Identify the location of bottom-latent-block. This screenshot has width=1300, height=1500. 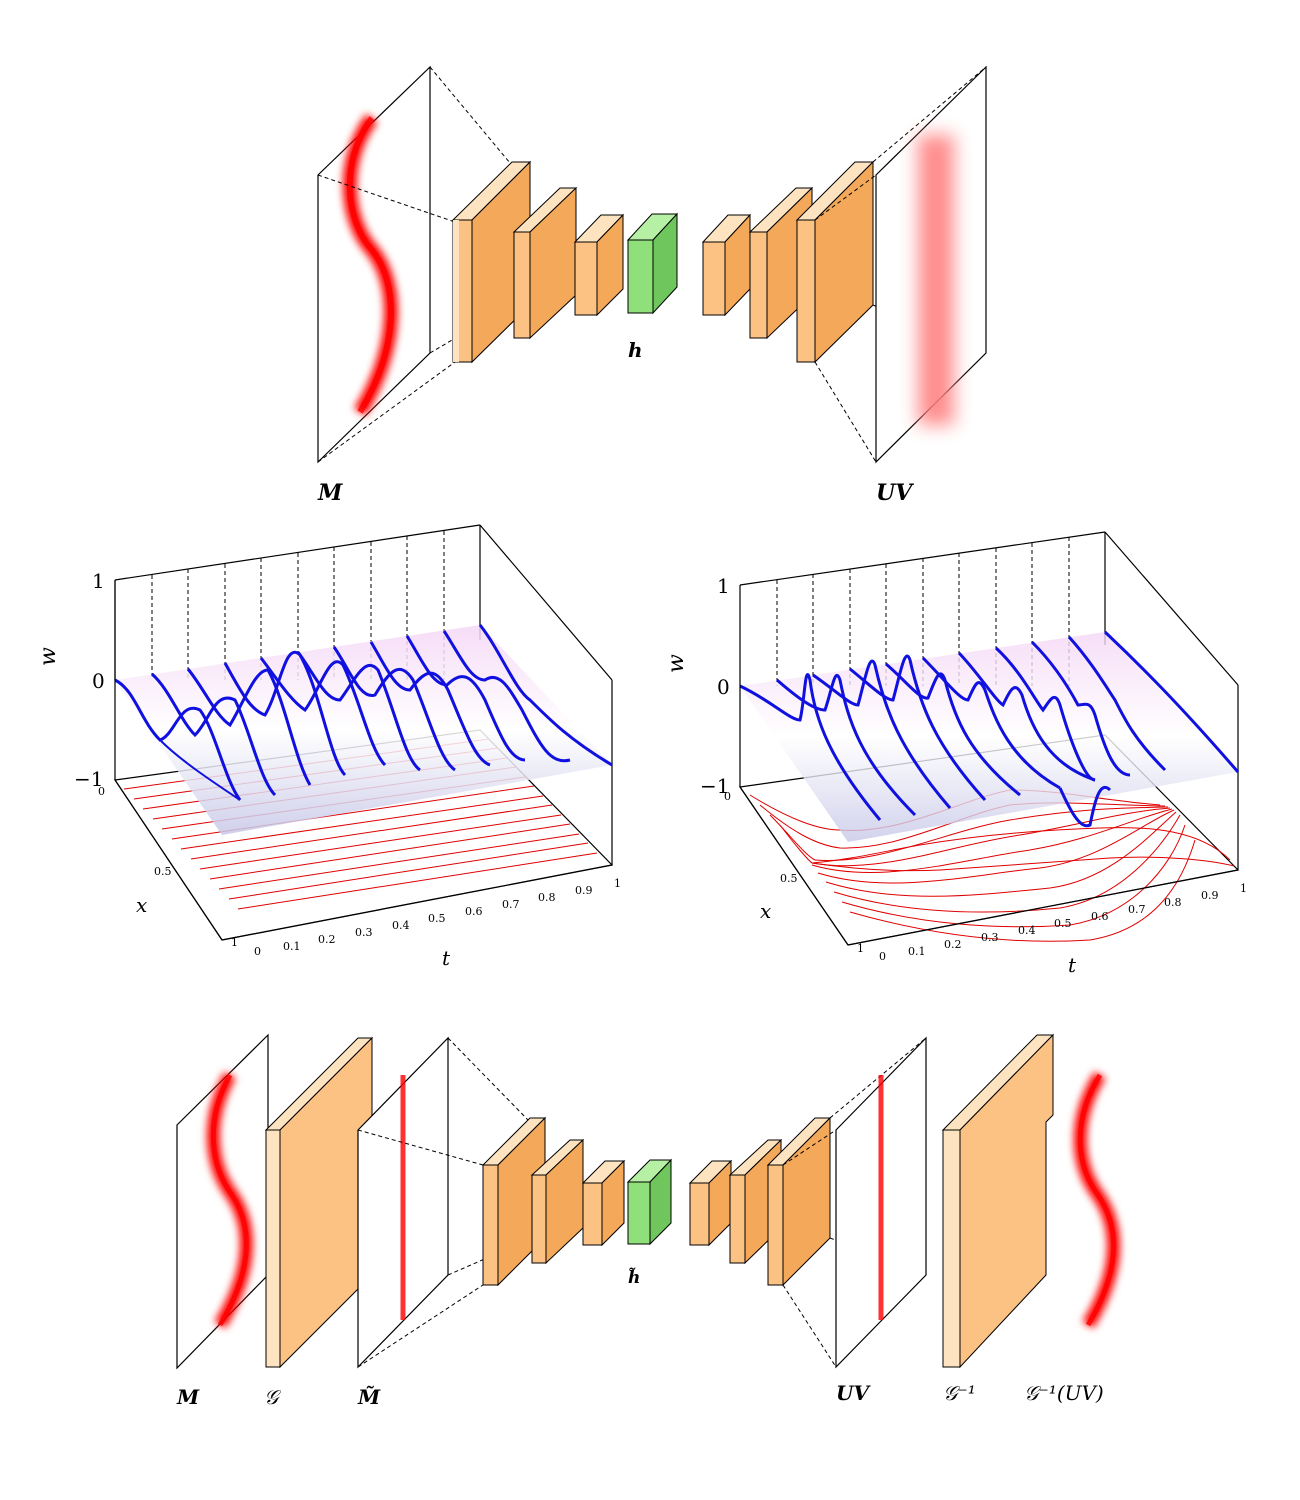
(649, 1202).